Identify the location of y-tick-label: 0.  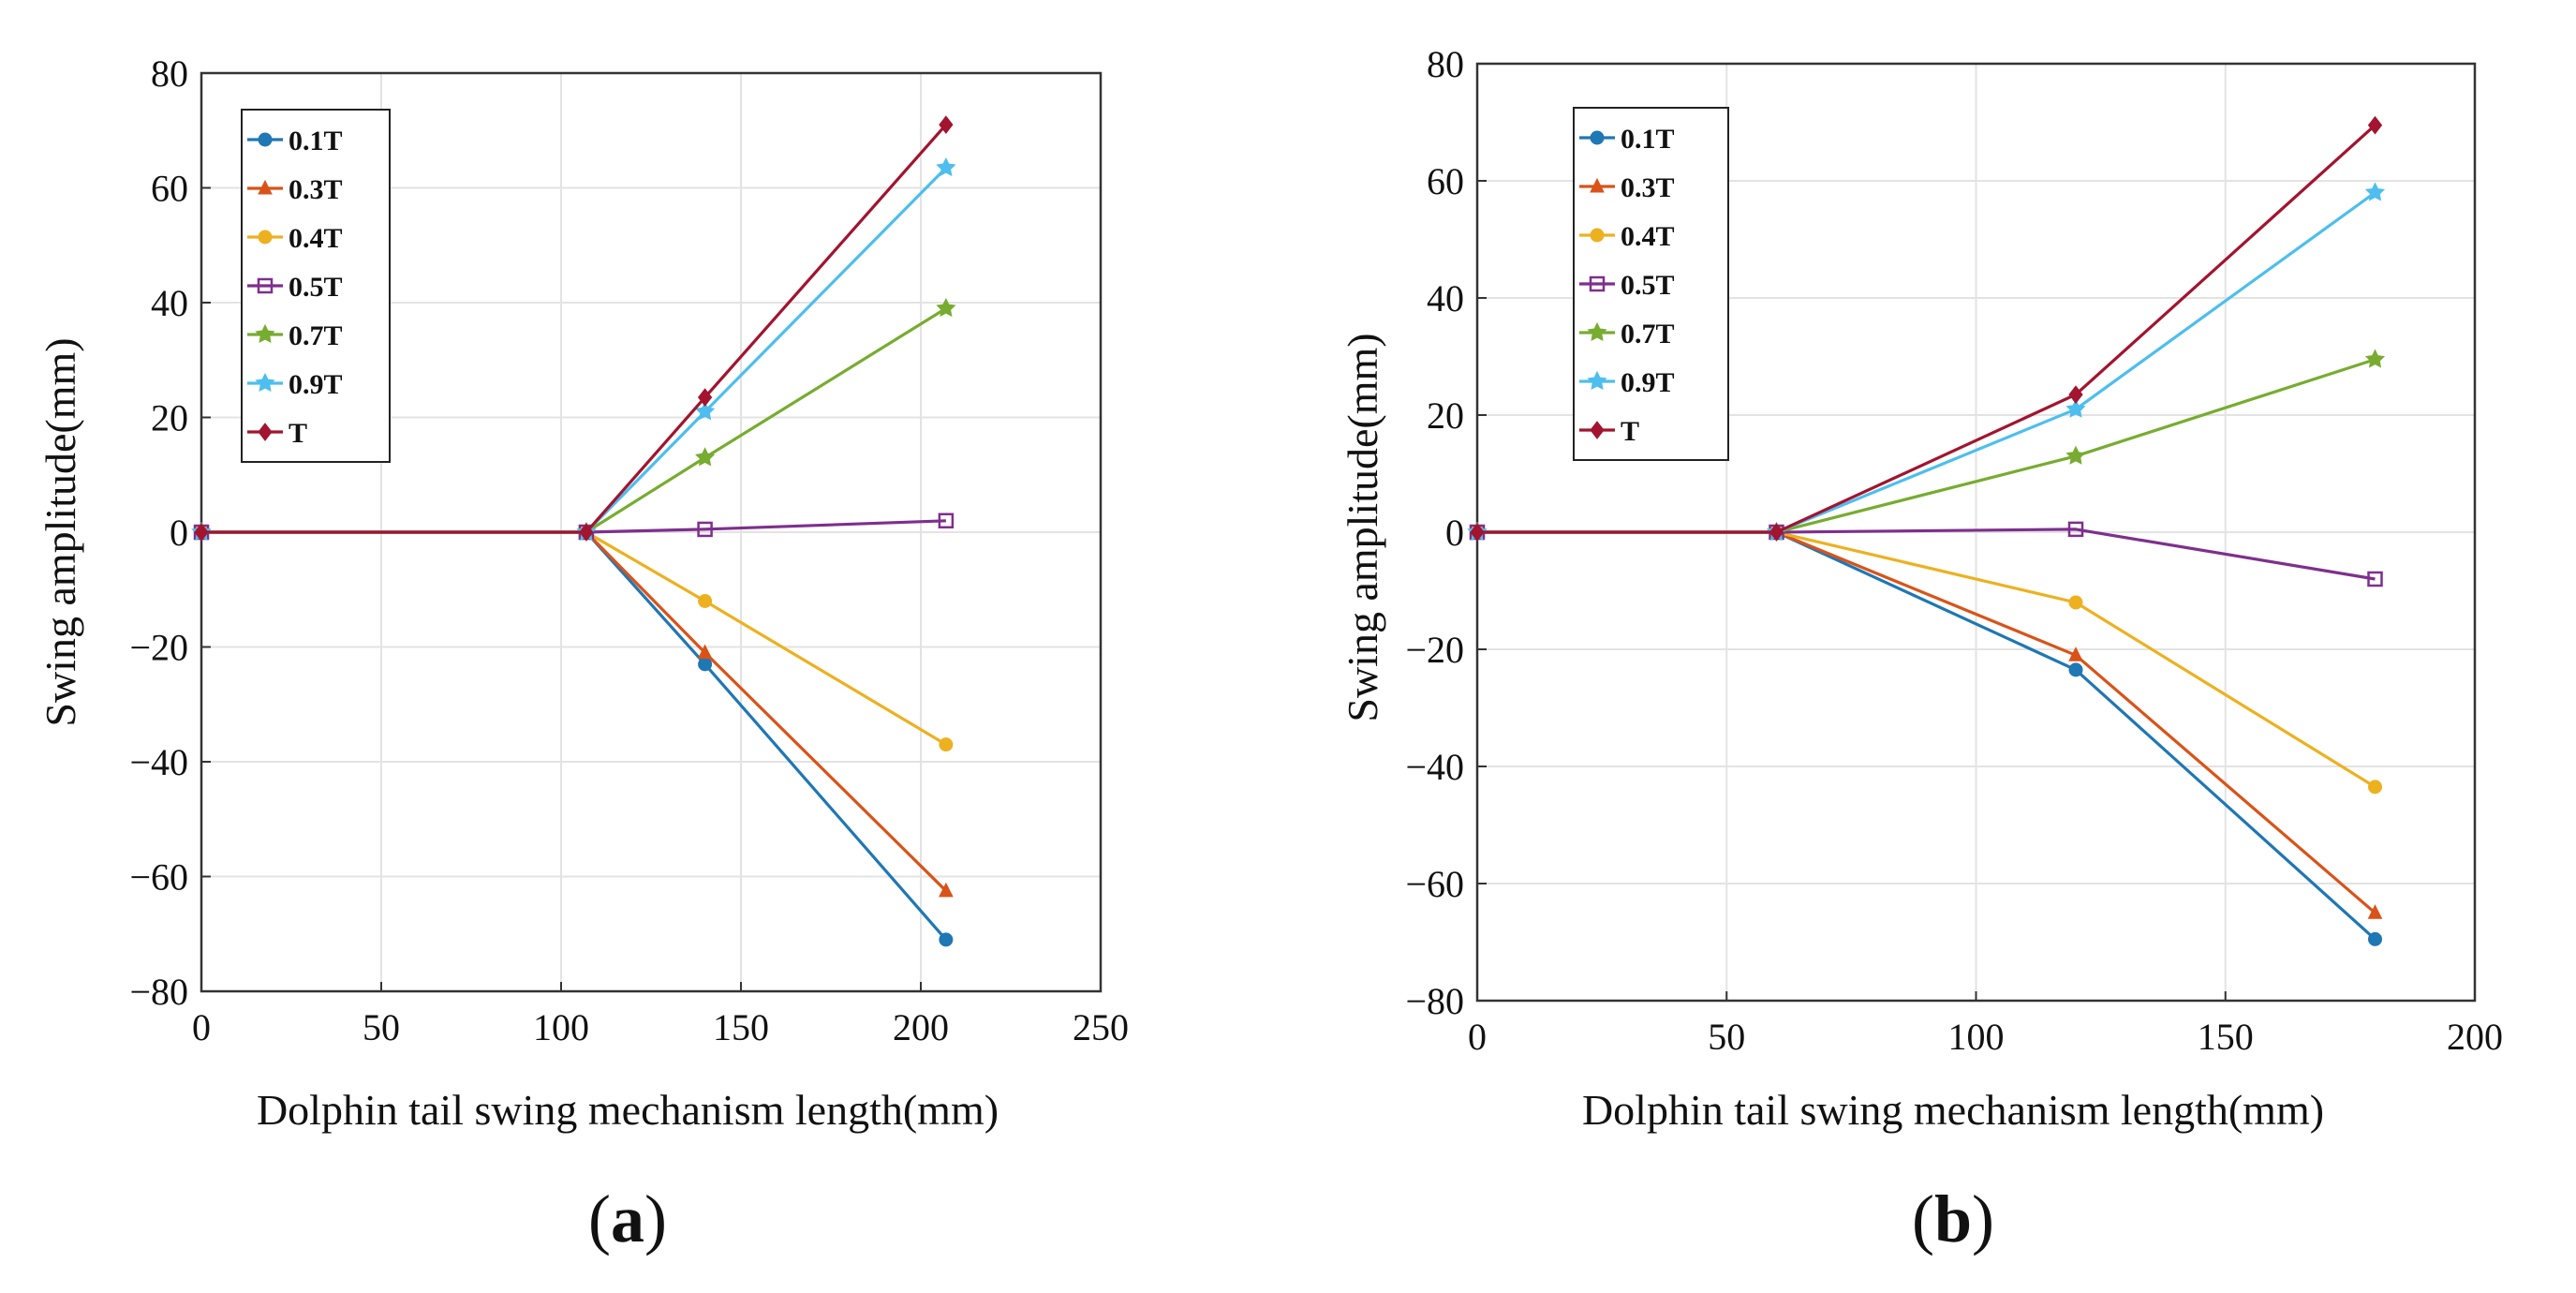
(179, 533).